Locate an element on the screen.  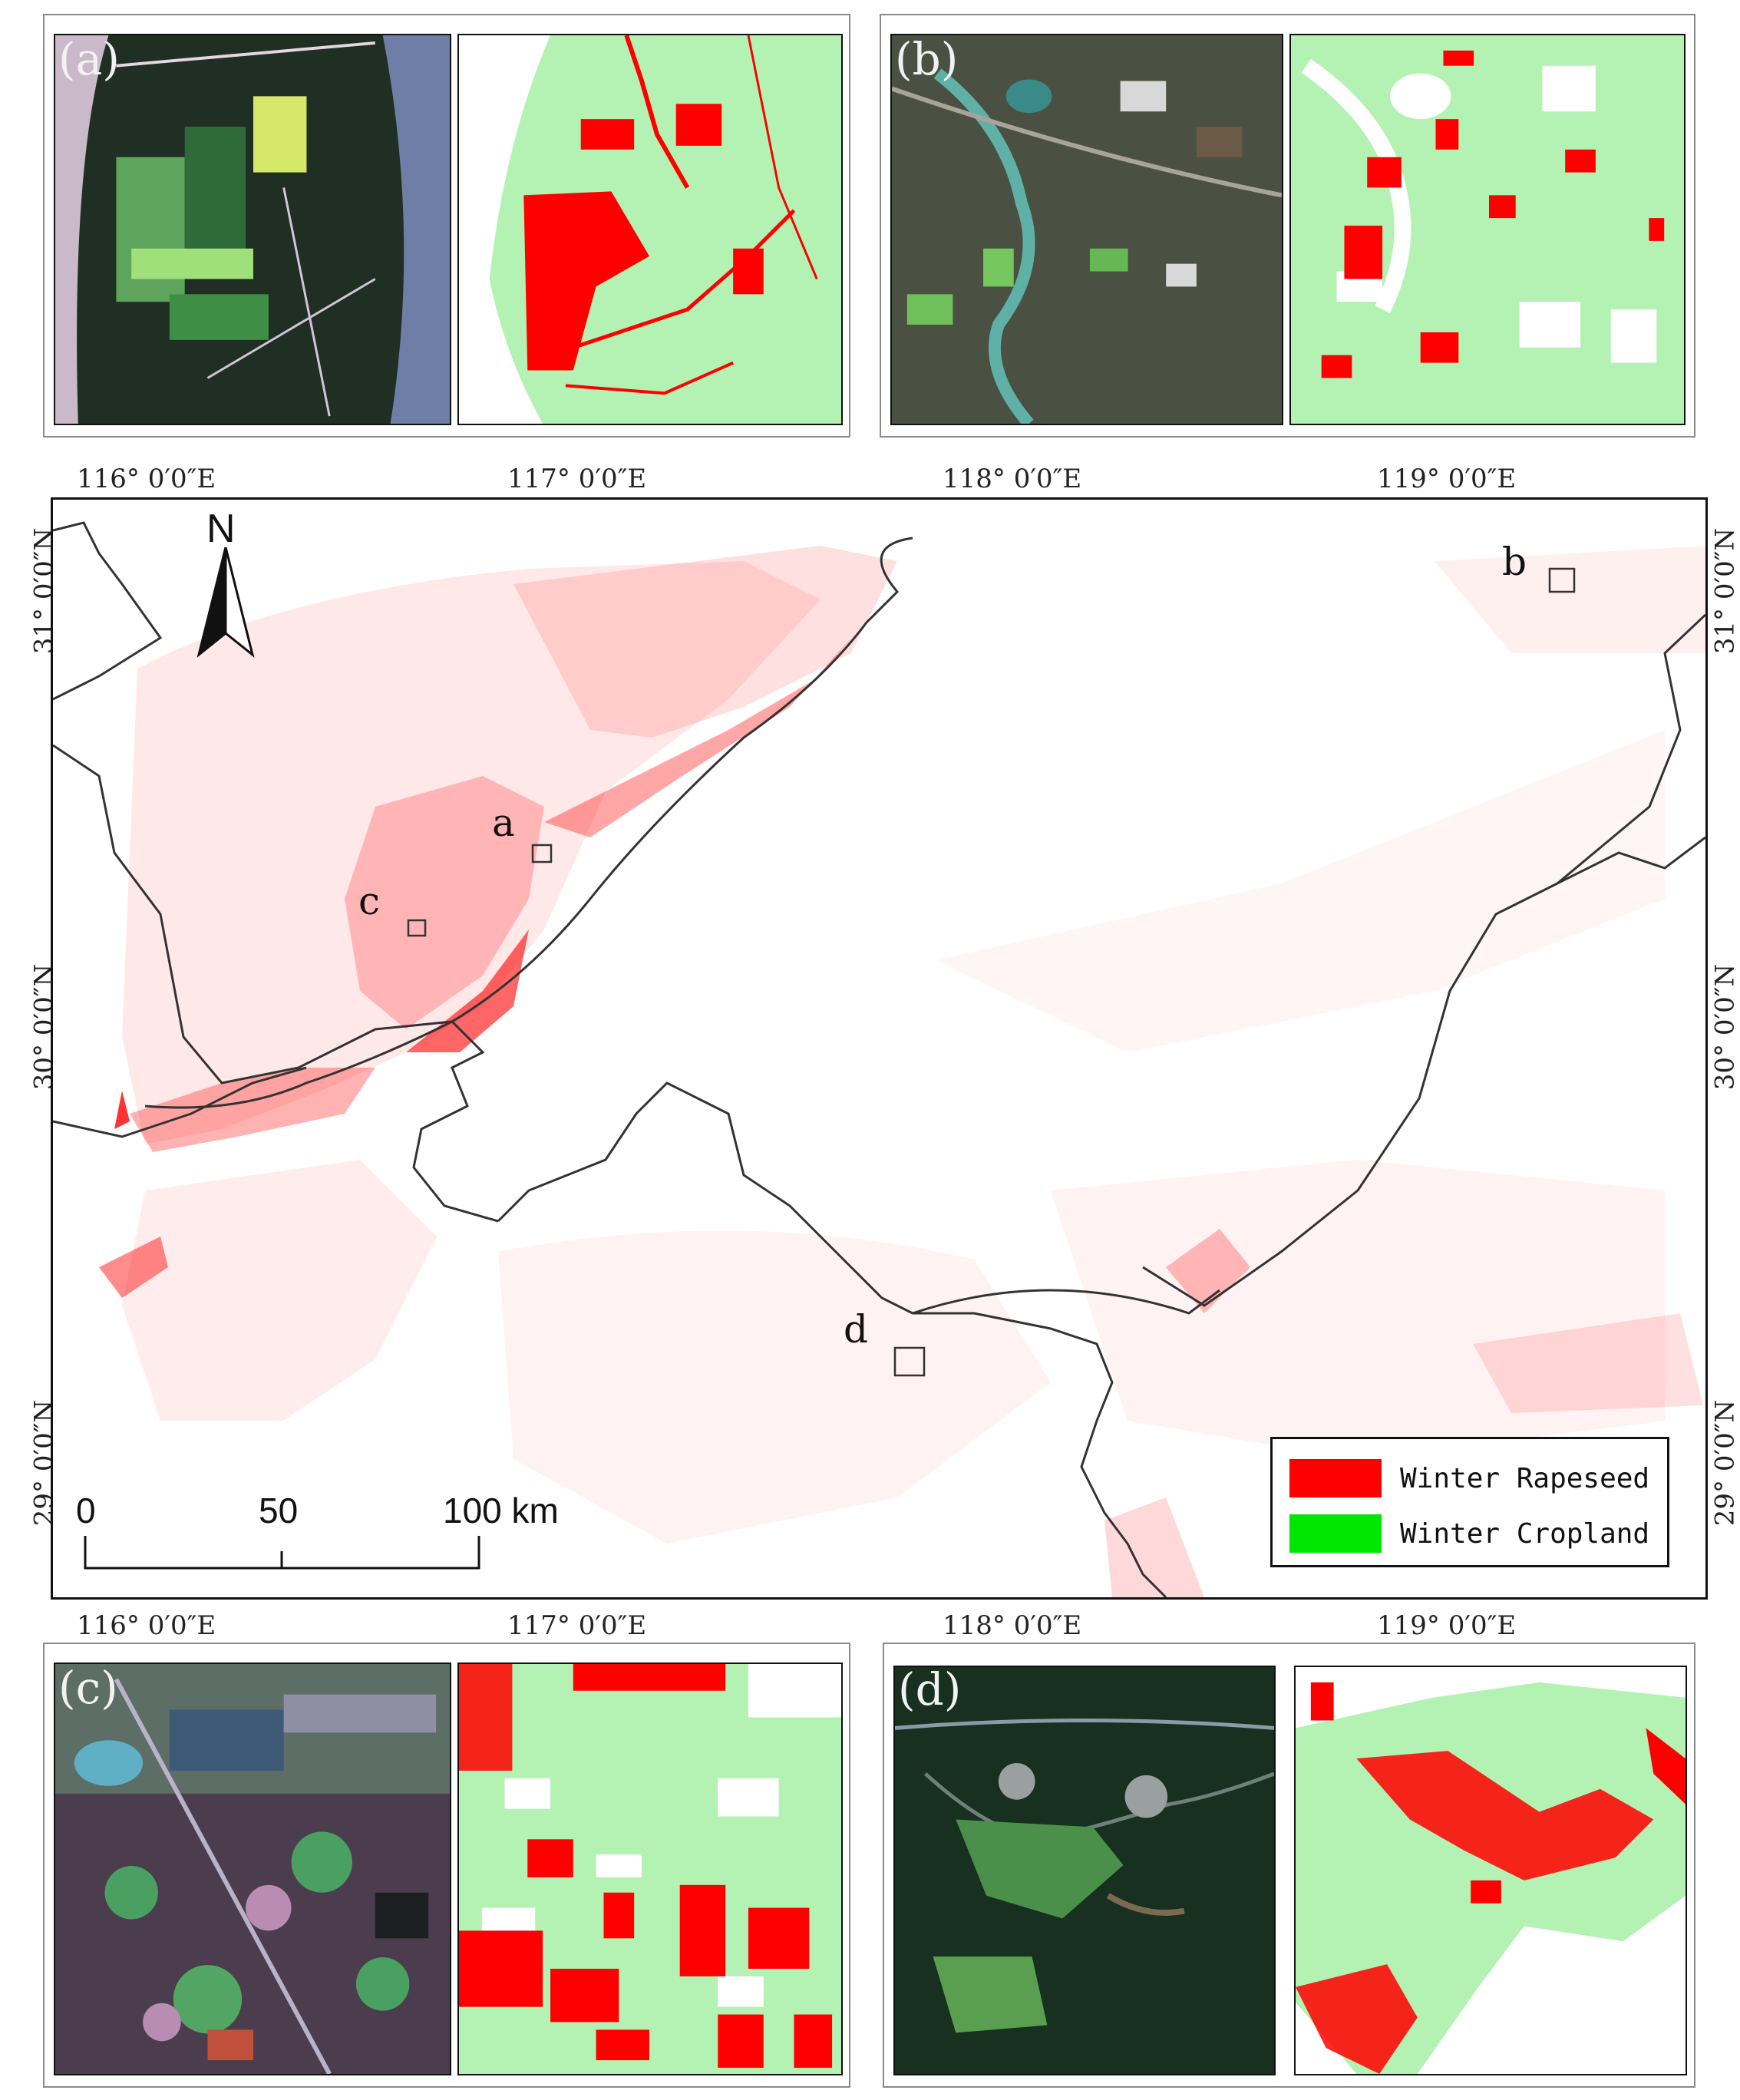
legend-label-cropland: Winter Cropland is located at coordinates (1525, 1534).